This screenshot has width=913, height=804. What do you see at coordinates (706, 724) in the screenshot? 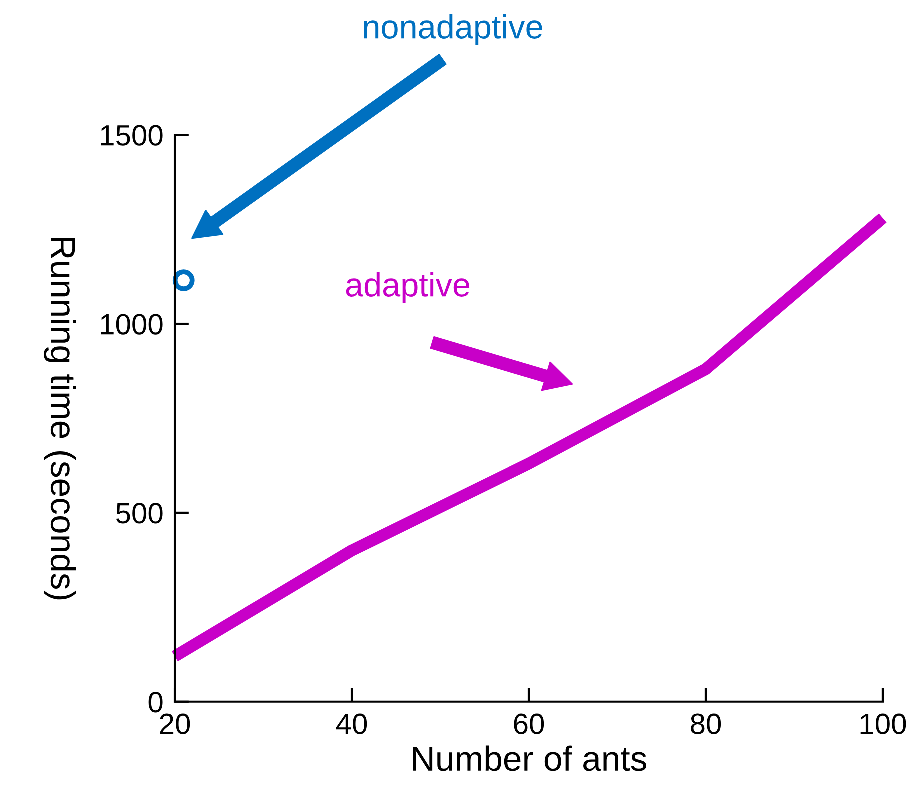
I see `x-tick-label: 80` at bounding box center [706, 724].